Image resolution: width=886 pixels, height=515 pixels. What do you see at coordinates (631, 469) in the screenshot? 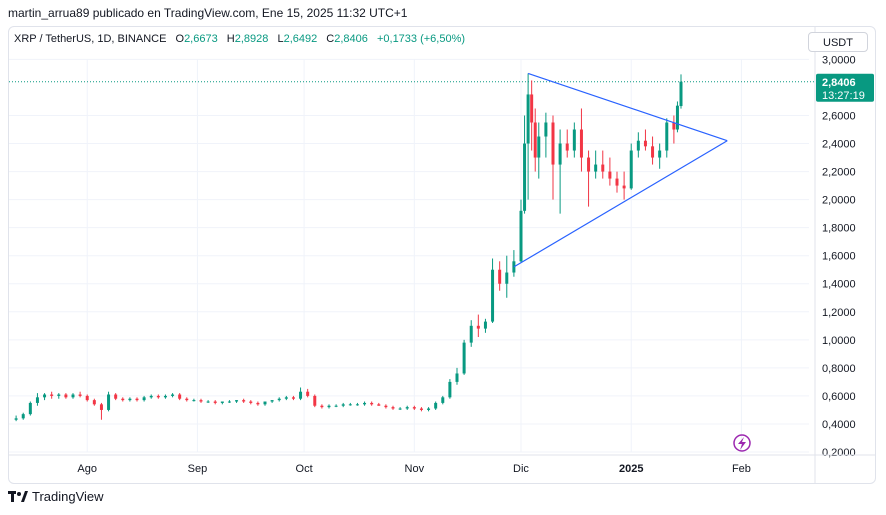
I see `x-tick-label: 2025` at bounding box center [631, 469].